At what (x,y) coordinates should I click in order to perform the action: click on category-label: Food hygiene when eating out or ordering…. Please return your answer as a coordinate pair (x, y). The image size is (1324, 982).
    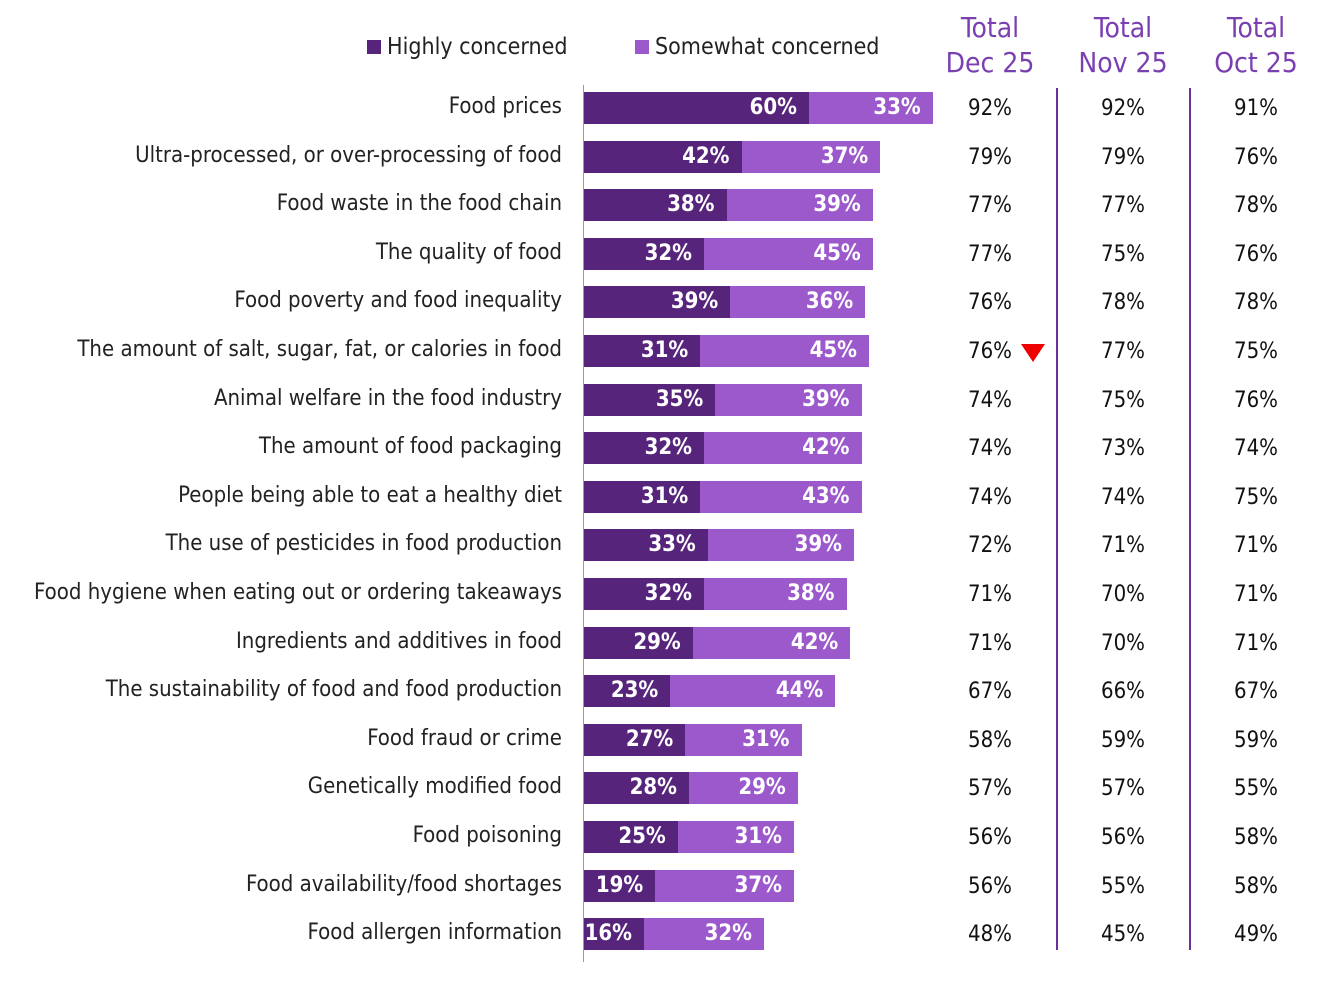
    Looking at the image, I should click on (298, 592).